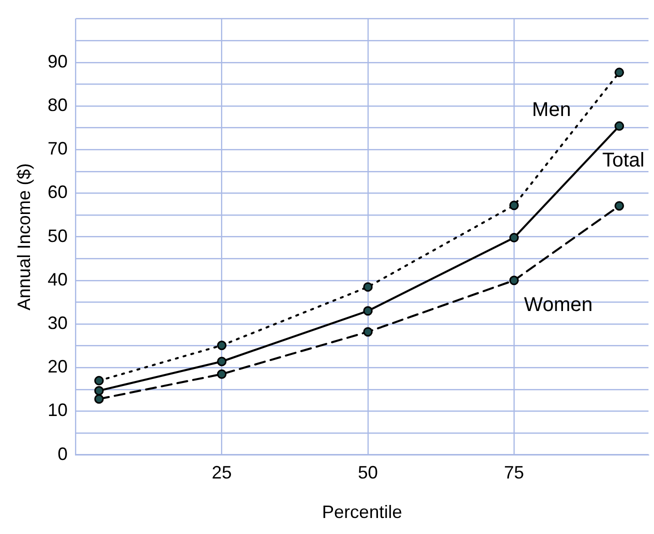  Describe the element at coordinates (58, 192) in the screenshot. I see `y-tick-label: 60` at that location.